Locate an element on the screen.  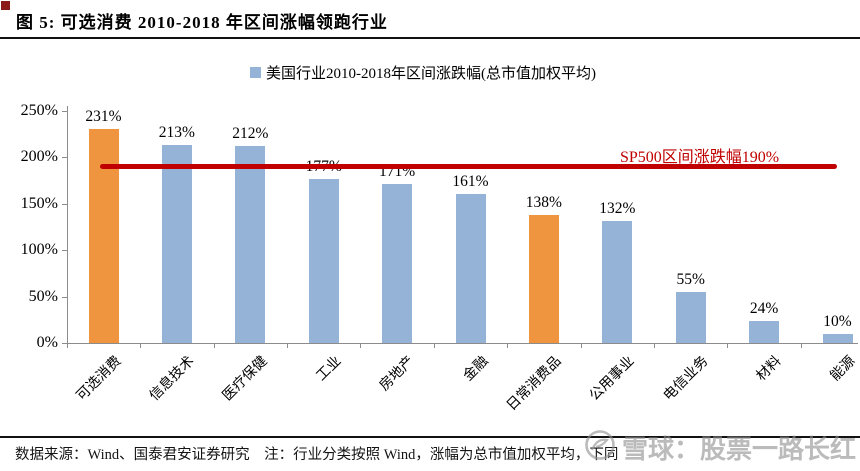
legend: 美国行业2010-2018年区间涨跌幅(总市值加权平均) is located at coordinates (423, 72).